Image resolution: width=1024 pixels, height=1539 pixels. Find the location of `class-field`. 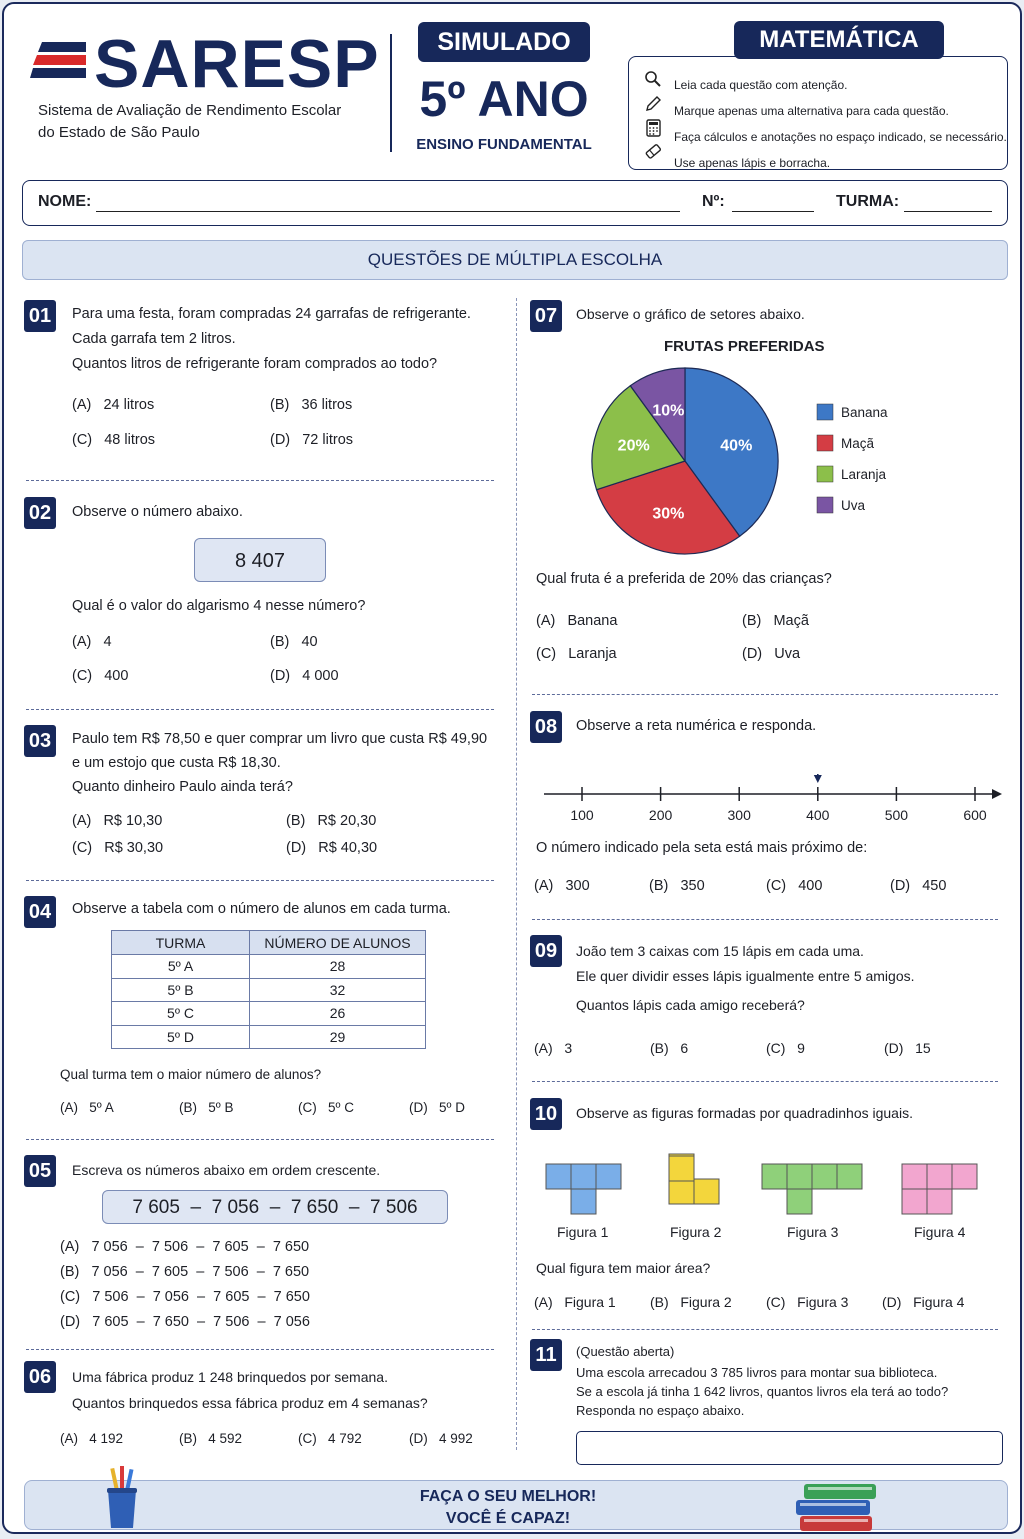

class-field is located at coordinates (948, 211).